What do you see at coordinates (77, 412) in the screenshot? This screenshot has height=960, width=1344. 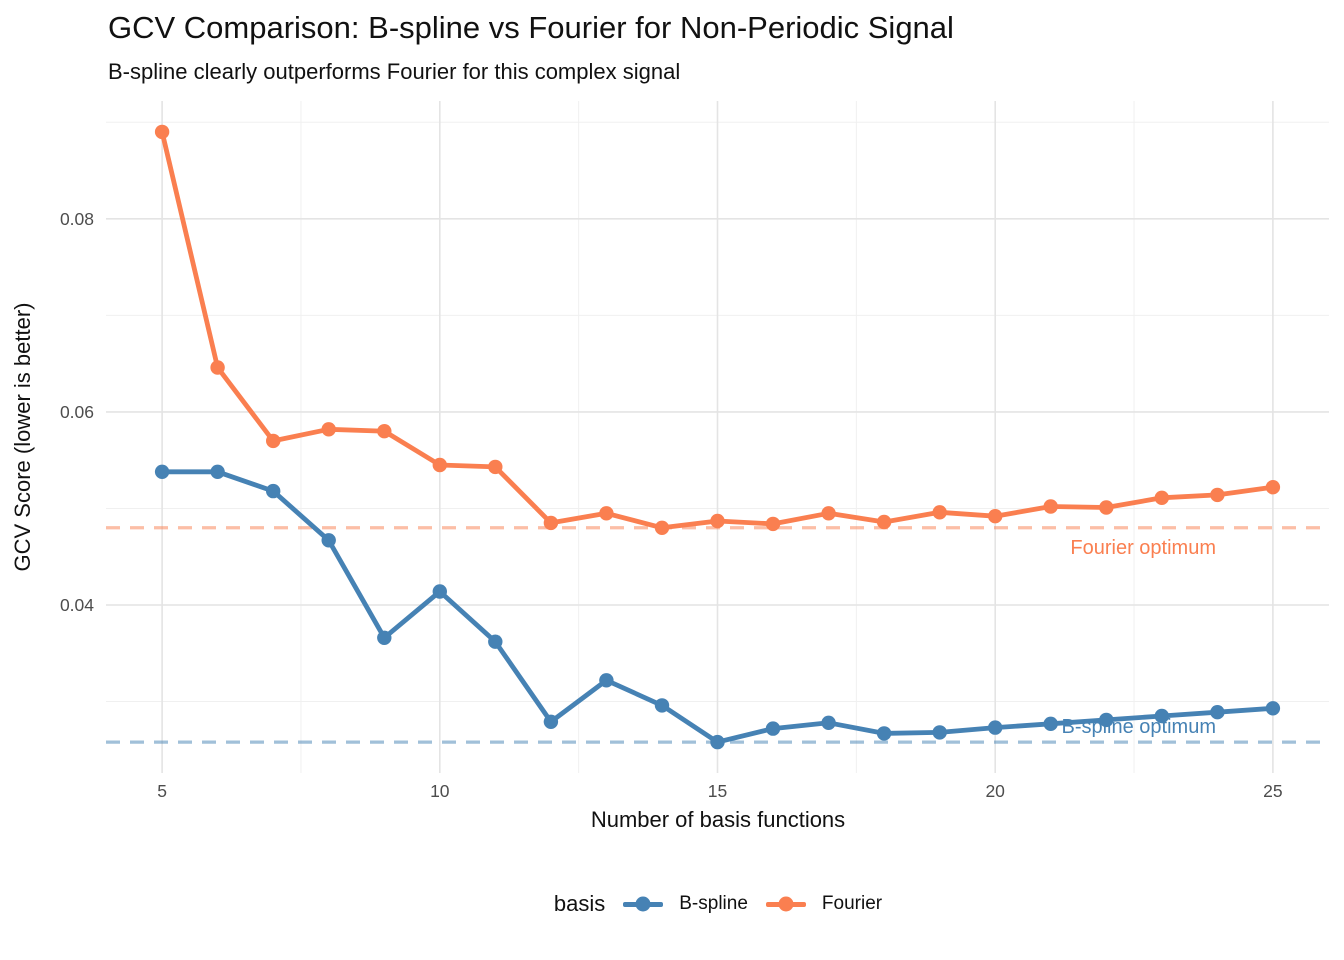 I see `y-tick-label: 0.06` at bounding box center [77, 412].